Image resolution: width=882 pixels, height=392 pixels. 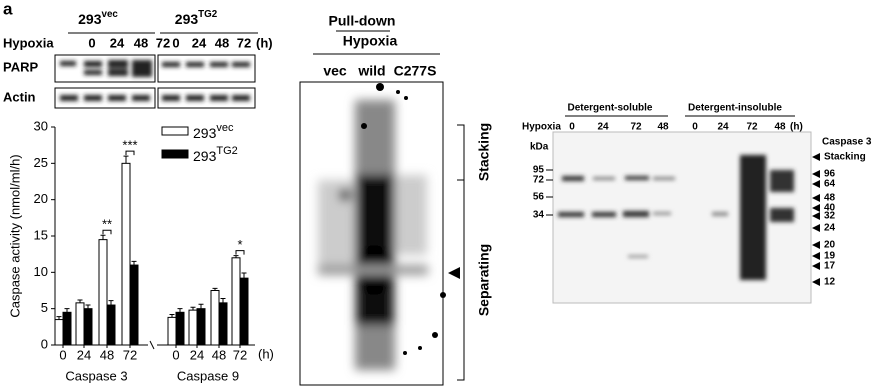 I want to click on header-label: 293TG2, so click(x=196, y=18).